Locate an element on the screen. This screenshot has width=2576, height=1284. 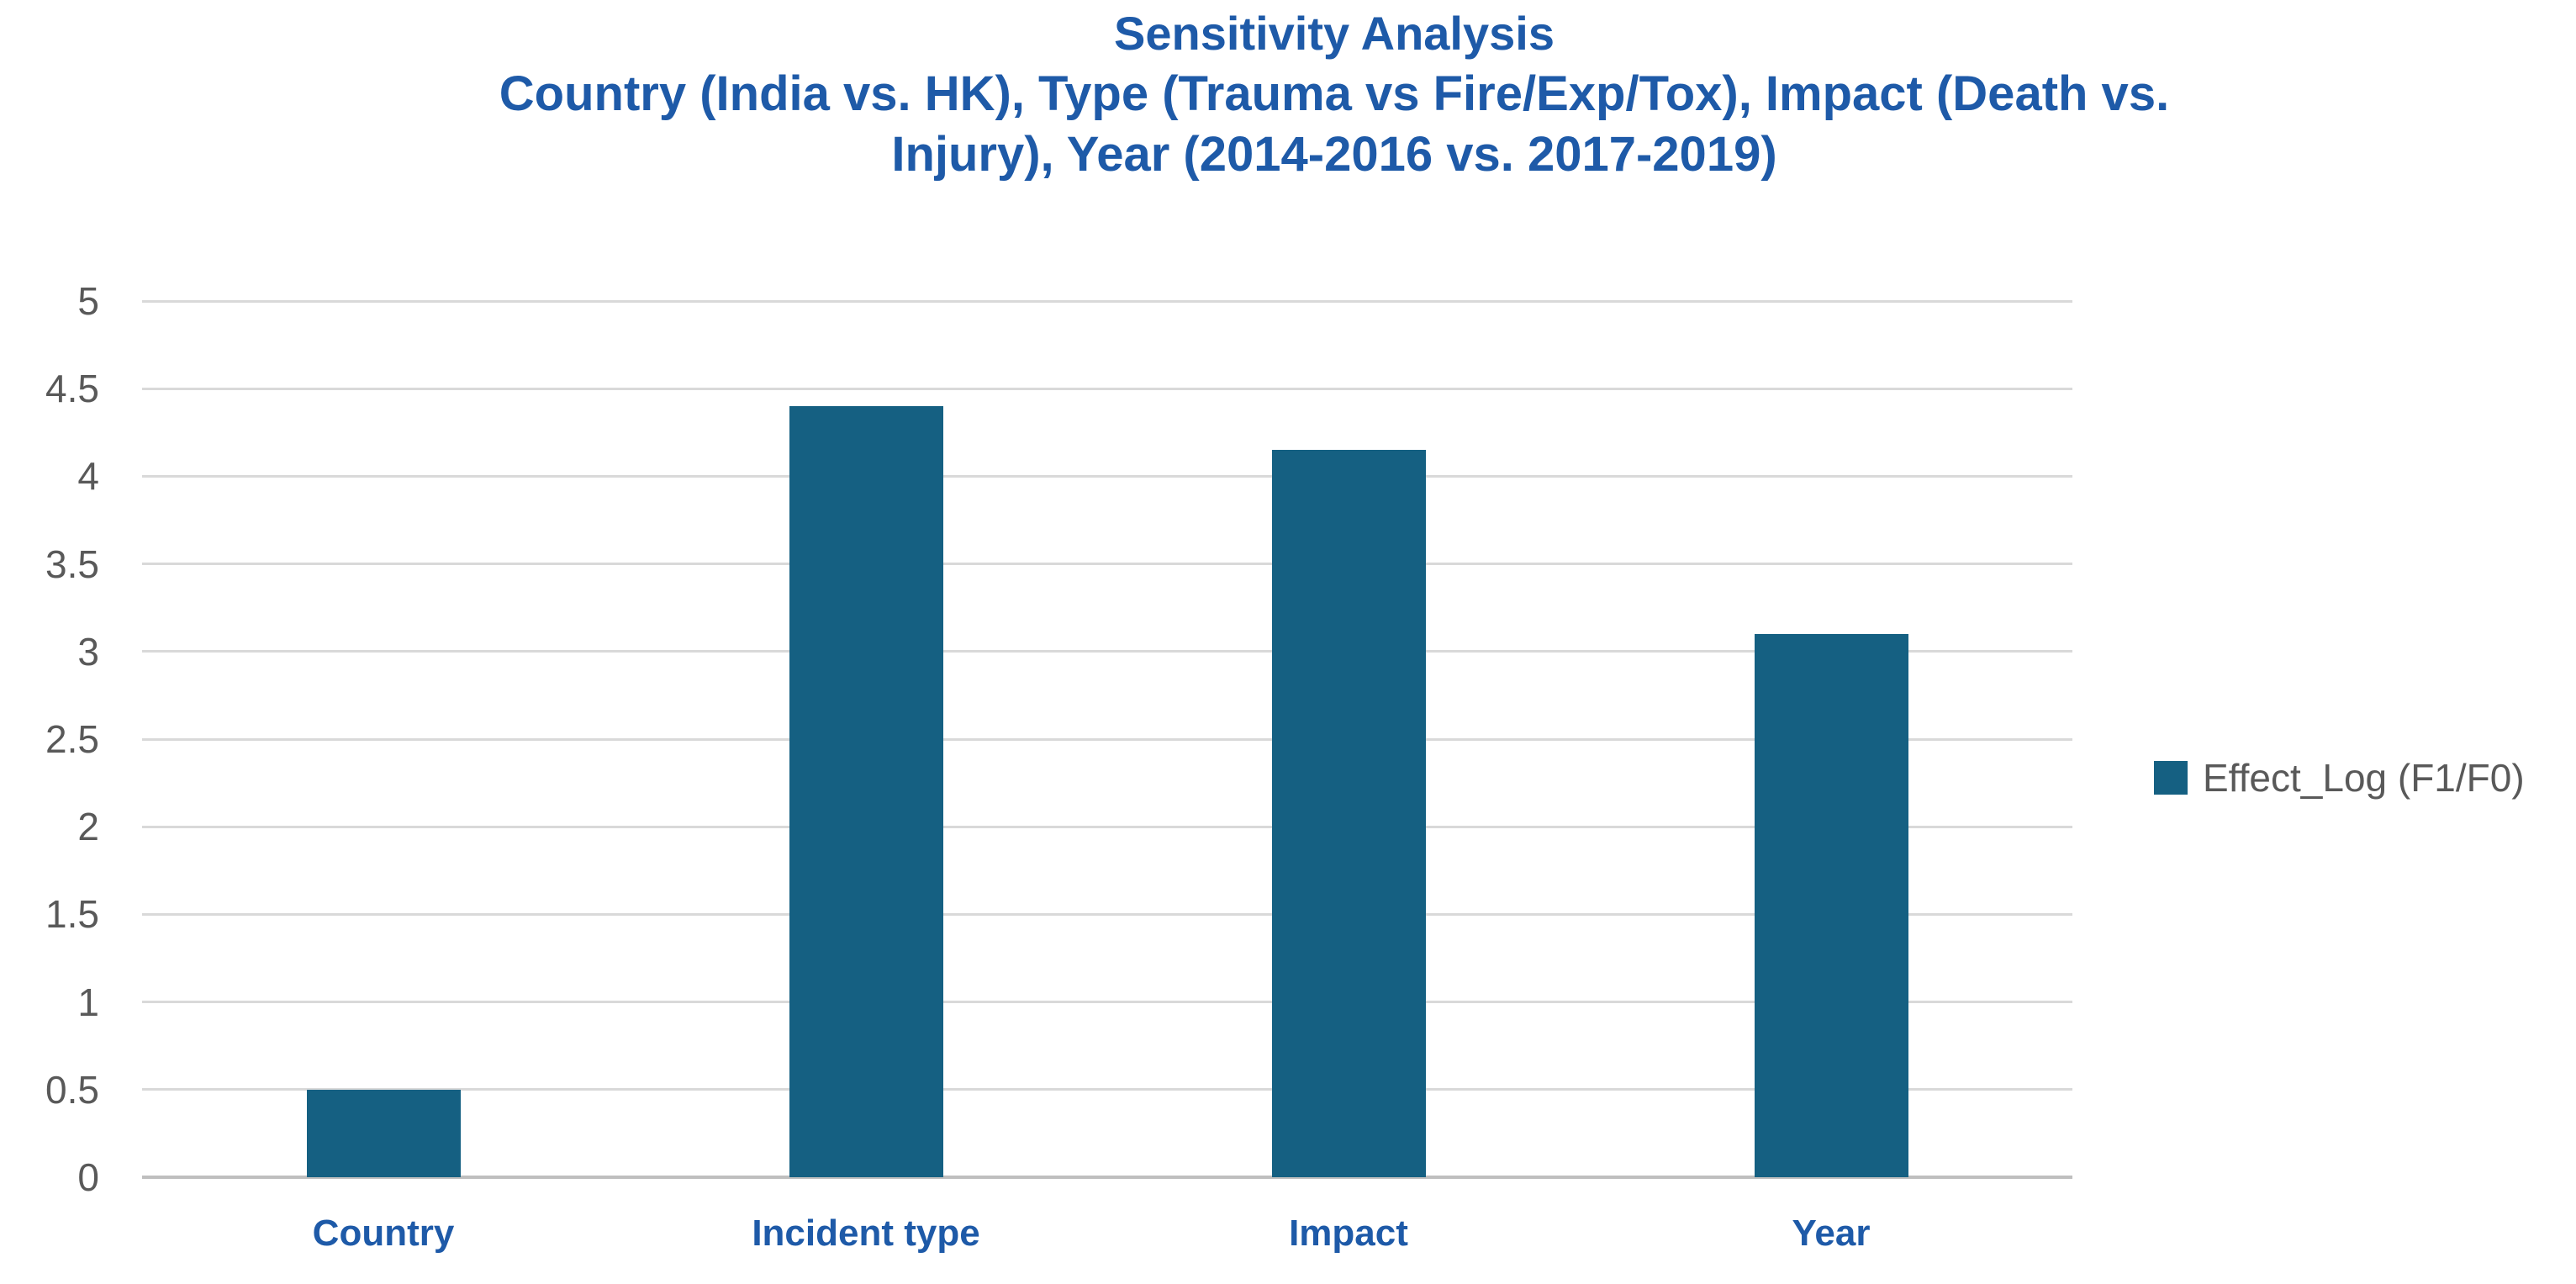
y-tick-label-1.5: 1.5 is located at coordinates (72, 914).